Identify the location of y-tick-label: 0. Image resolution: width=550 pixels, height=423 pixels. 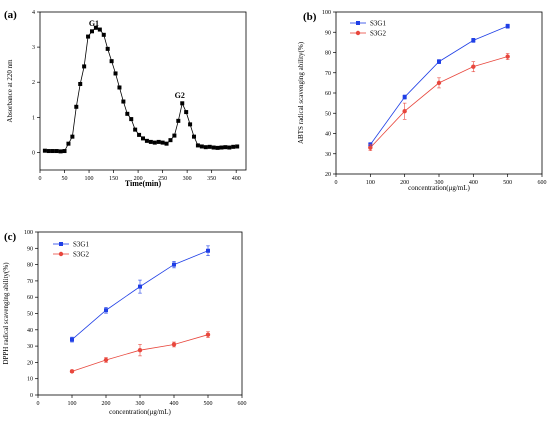
(33, 153).